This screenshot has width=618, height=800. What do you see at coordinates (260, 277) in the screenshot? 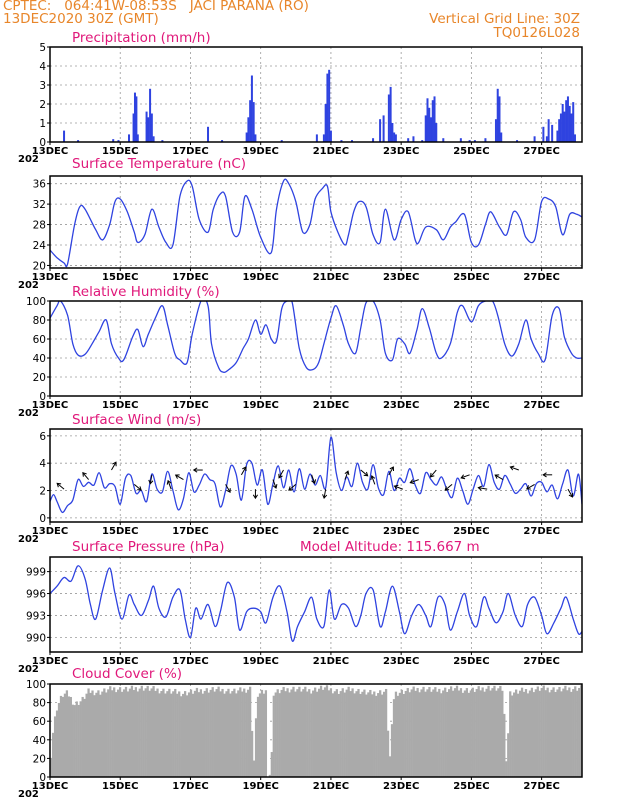
I see `x-tick-label: 19DEC` at bounding box center [260, 277].